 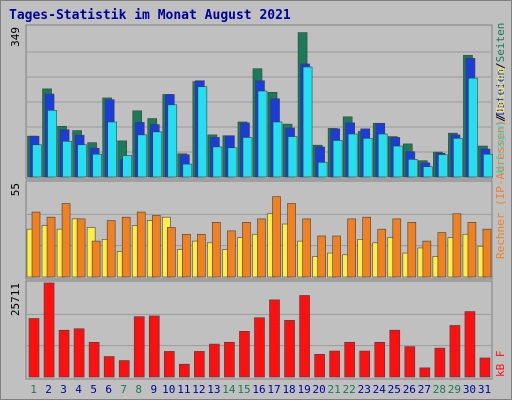 I want to click on legend-label: Rechner (IP-Adressen)/ Besuche, so click(x=500, y=163).